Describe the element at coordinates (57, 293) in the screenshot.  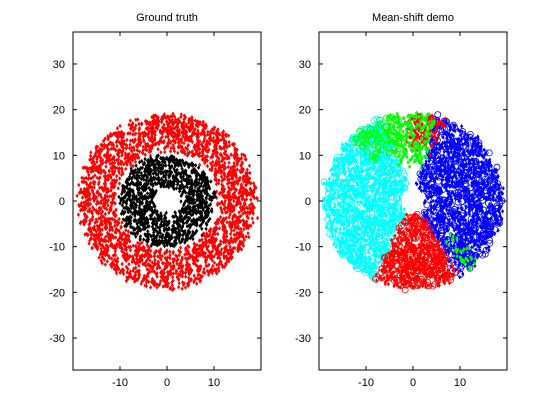
I see `y-tick-label: -20` at that location.